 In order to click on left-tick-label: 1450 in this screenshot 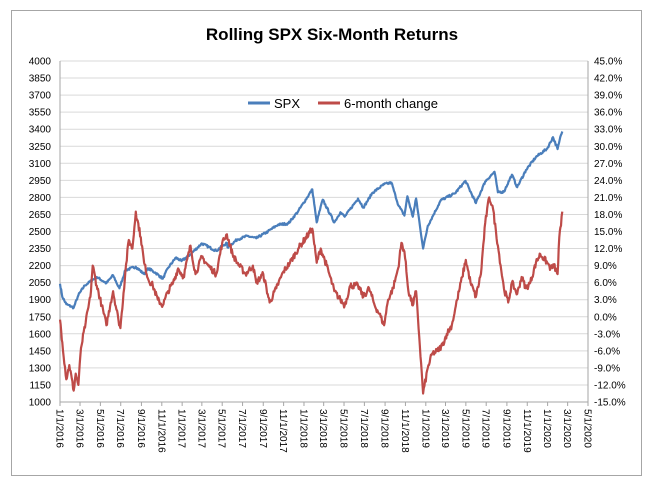, I will do `click(40, 351)`.